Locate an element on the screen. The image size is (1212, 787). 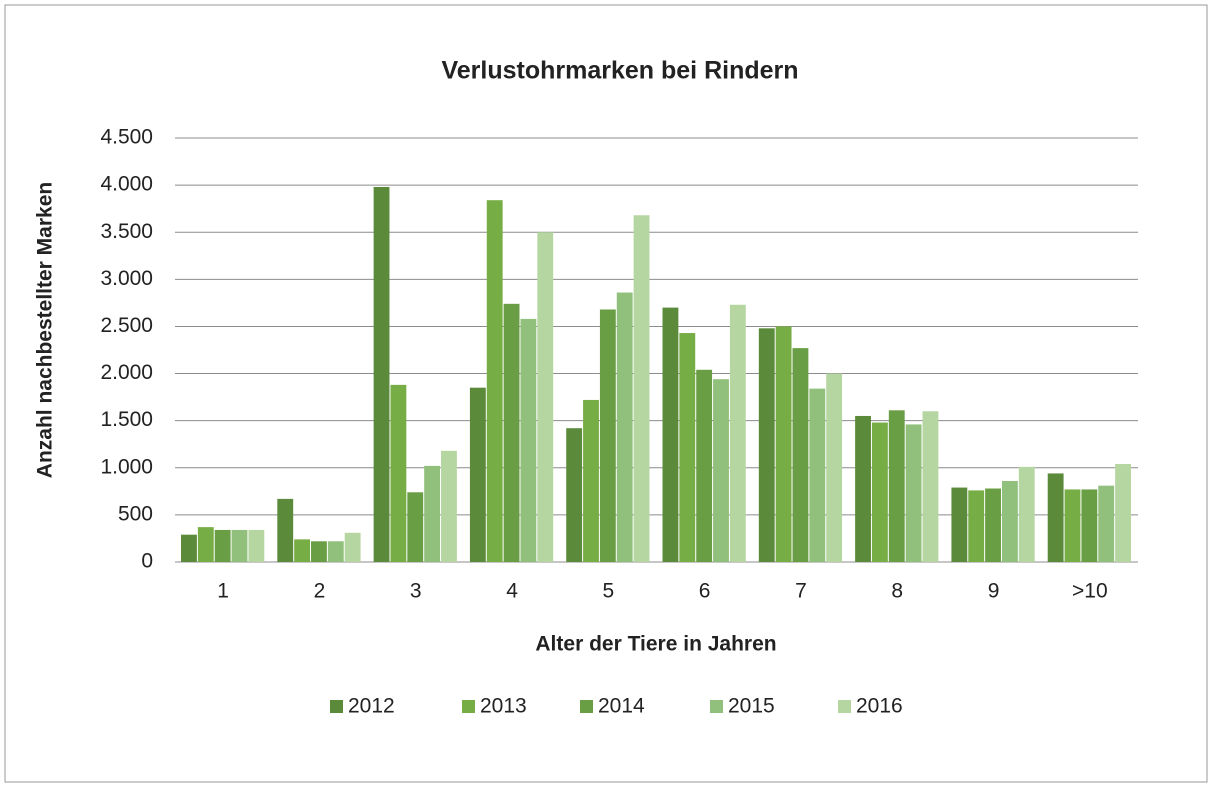
x-tick-label: 7 is located at coordinates (801, 591).